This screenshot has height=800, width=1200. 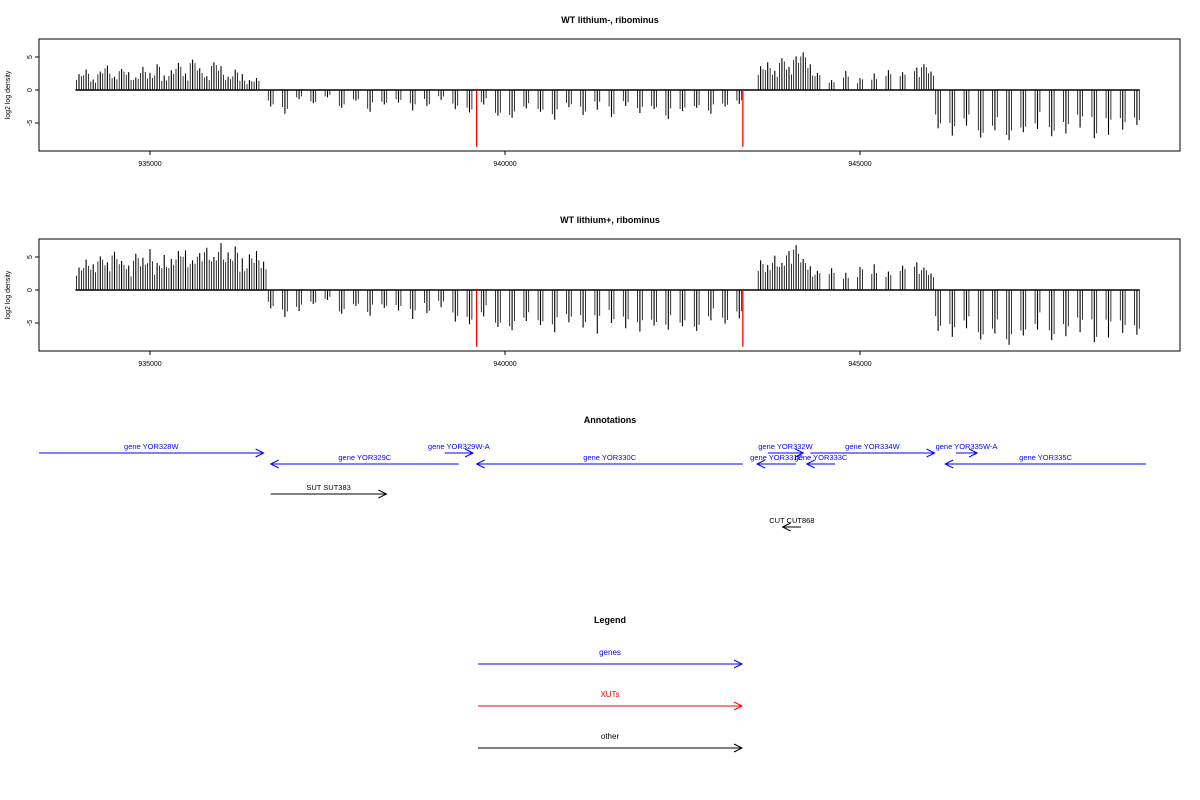 I want to click on legend-entry-other: other, so click(x=611, y=742).